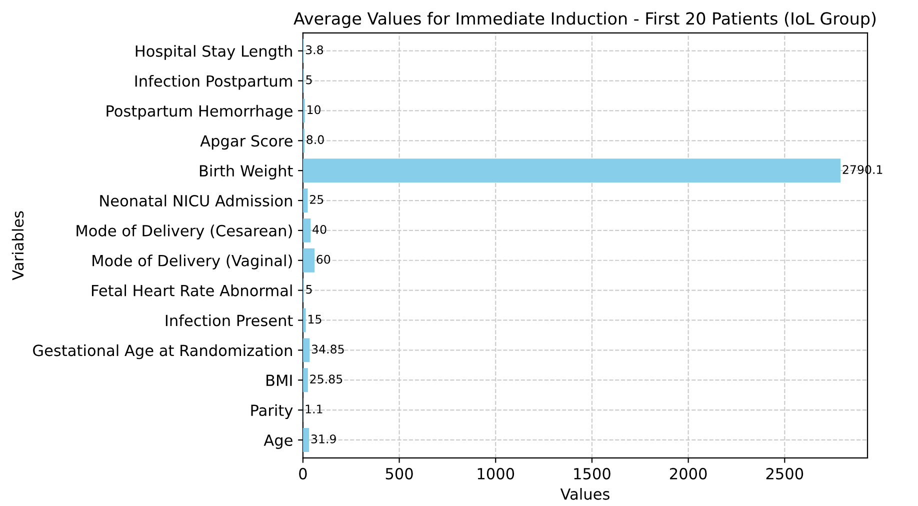  I want to click on chart-title: Average Values for Immediate Induction - First 20 Patients (IoL Group), so click(585, 20).